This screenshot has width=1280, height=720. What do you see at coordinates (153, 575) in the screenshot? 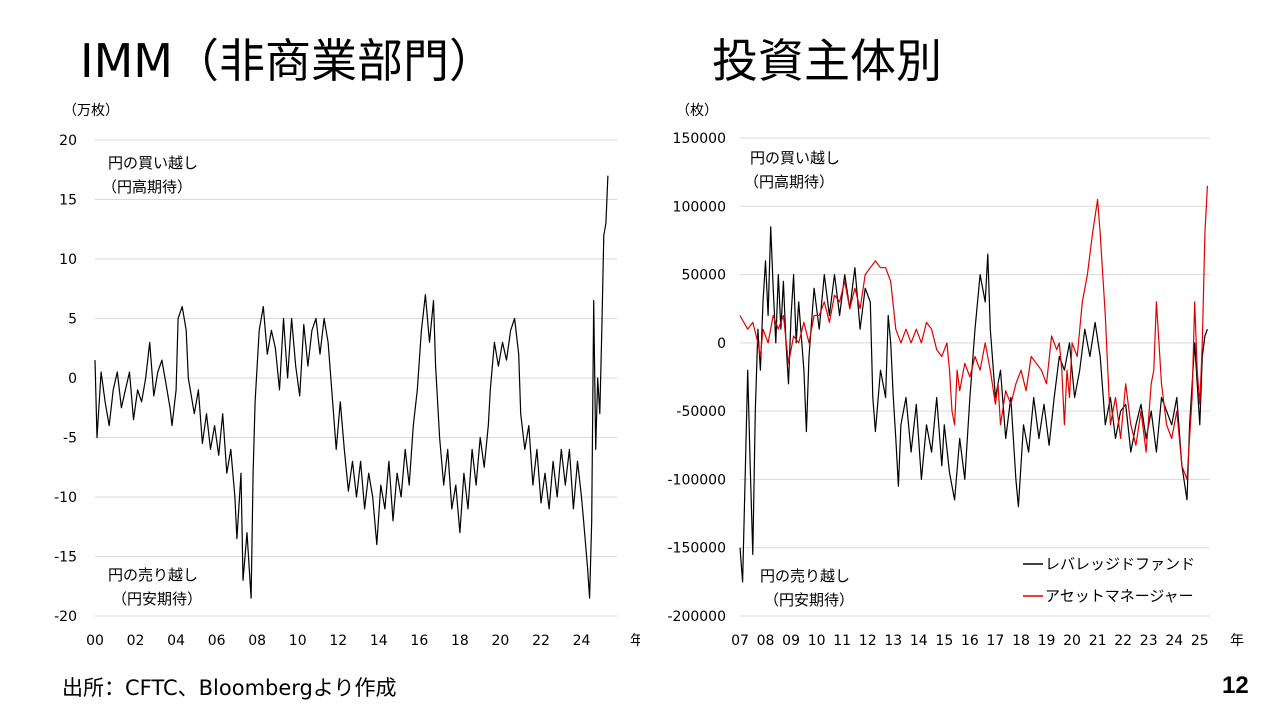
I see `left-annotation-bottom-line1: 円の売り越し` at bounding box center [153, 575].